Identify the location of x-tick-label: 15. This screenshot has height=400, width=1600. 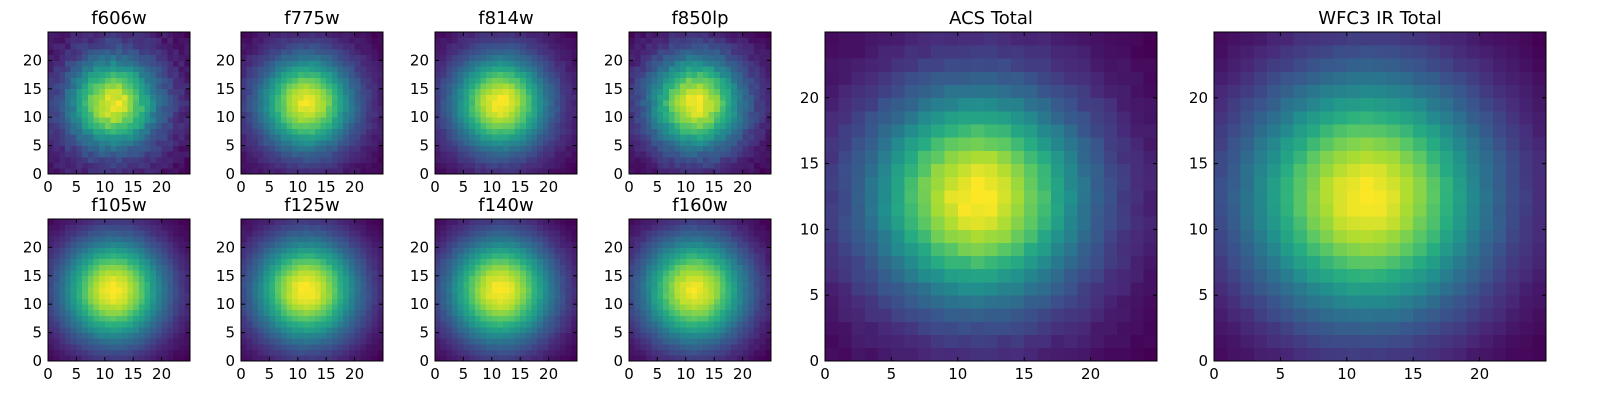
(133, 374).